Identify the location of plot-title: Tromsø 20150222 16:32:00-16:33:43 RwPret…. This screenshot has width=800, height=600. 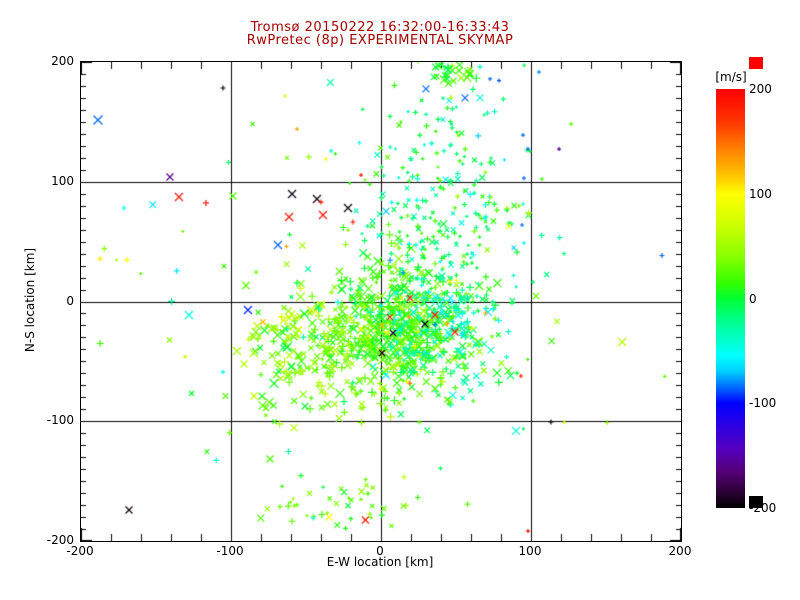
(380, 34).